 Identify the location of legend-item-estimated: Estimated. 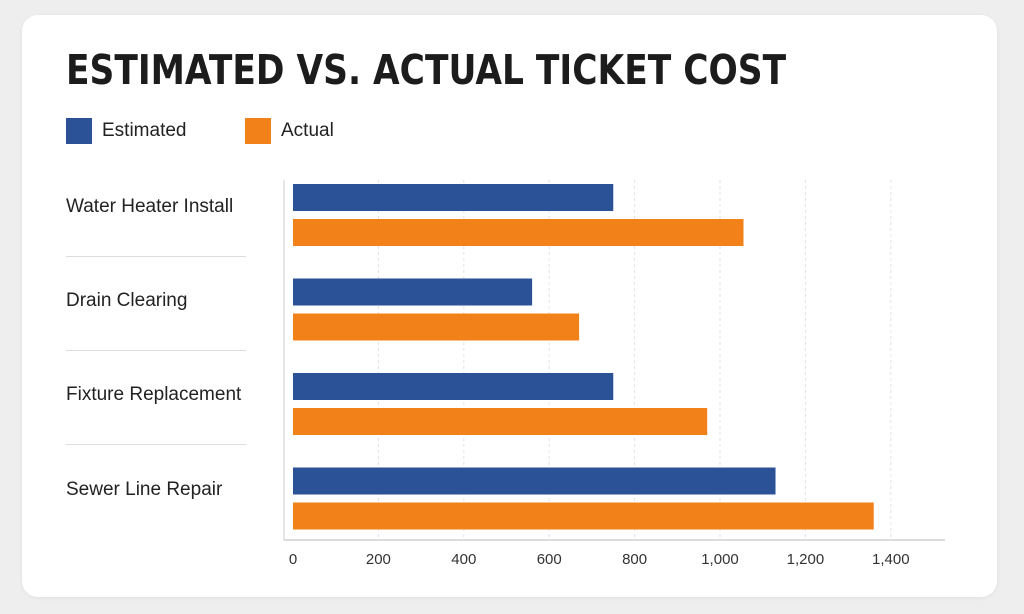
(126, 131).